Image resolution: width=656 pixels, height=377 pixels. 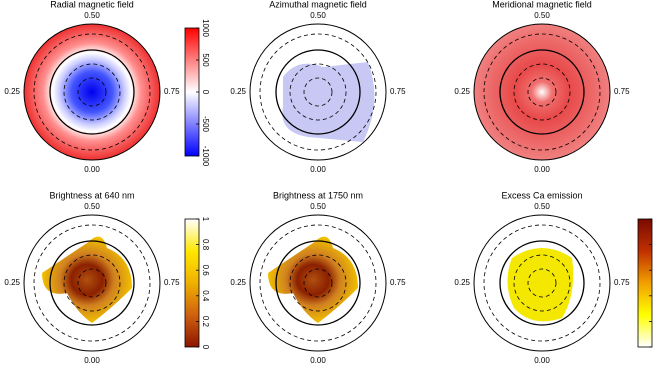 I want to click on panel-title: Azimuthal magnetic field, so click(x=318, y=4).